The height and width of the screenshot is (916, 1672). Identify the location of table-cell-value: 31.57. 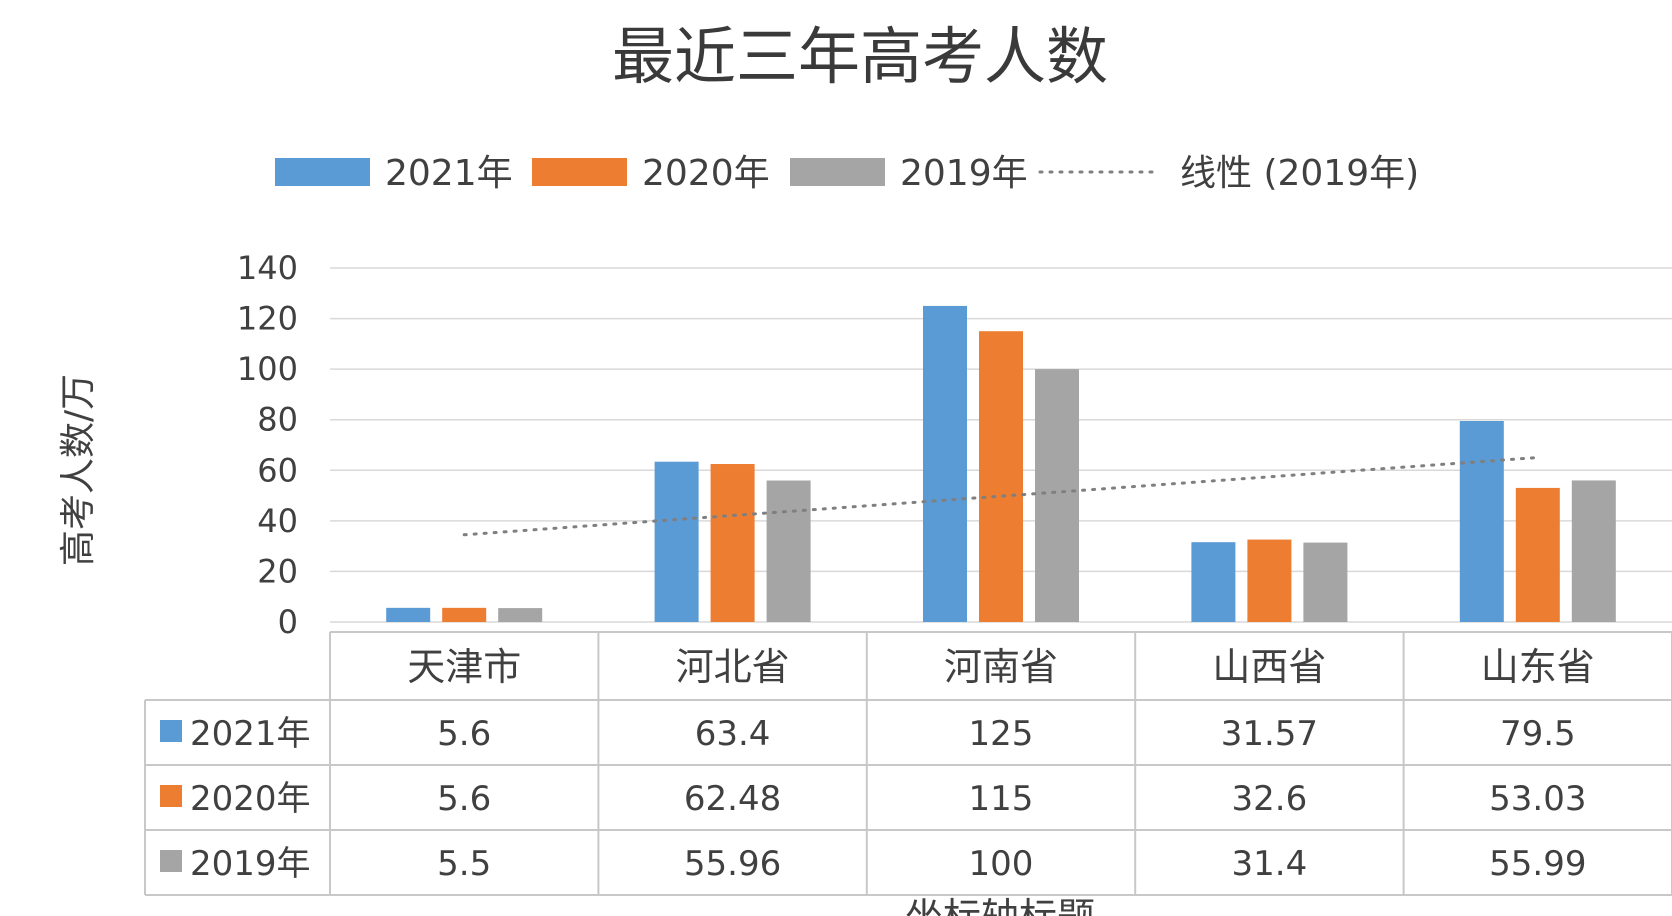
(1269, 734).